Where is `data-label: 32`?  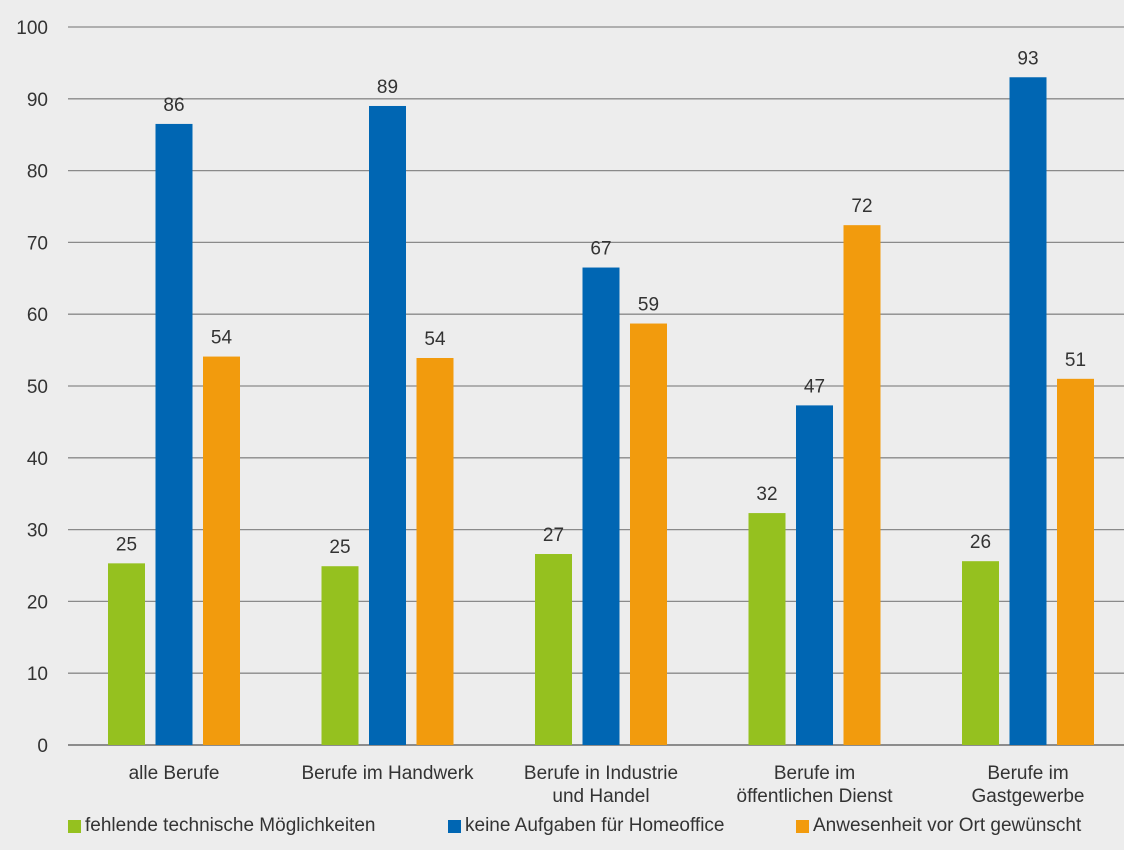 data-label: 32 is located at coordinates (766, 494).